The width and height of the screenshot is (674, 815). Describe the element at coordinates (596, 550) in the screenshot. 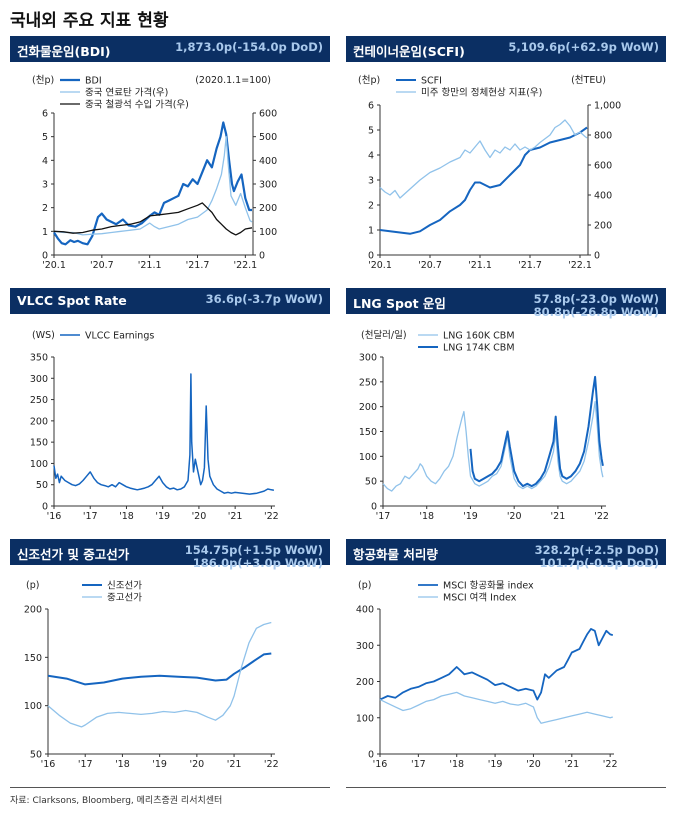

I see `panel-value-line: 328.2p(+2.5p DoD)` at that location.